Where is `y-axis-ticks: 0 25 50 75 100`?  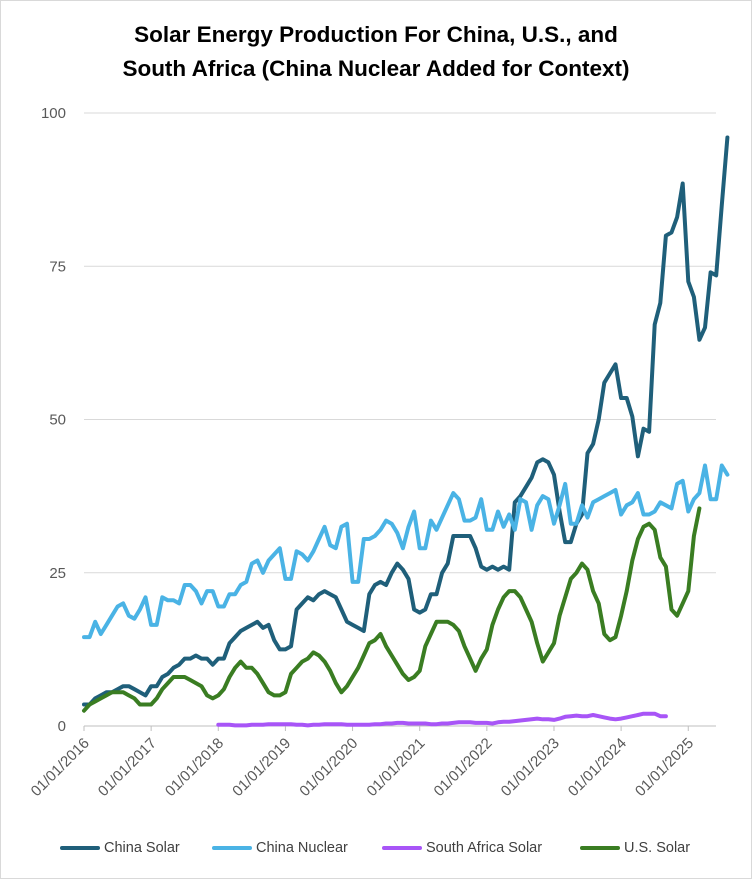
y-axis-ticks: 0 25 50 75 100 is located at coordinates (53, 420).